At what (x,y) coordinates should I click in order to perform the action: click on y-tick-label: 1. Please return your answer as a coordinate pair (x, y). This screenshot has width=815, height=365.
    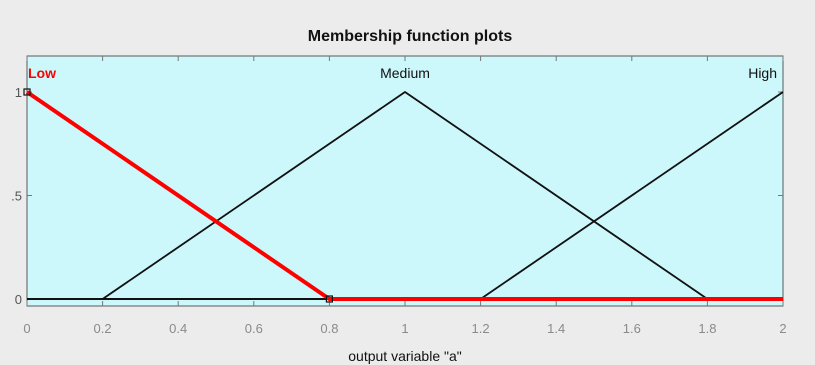
    Looking at the image, I should click on (18, 92).